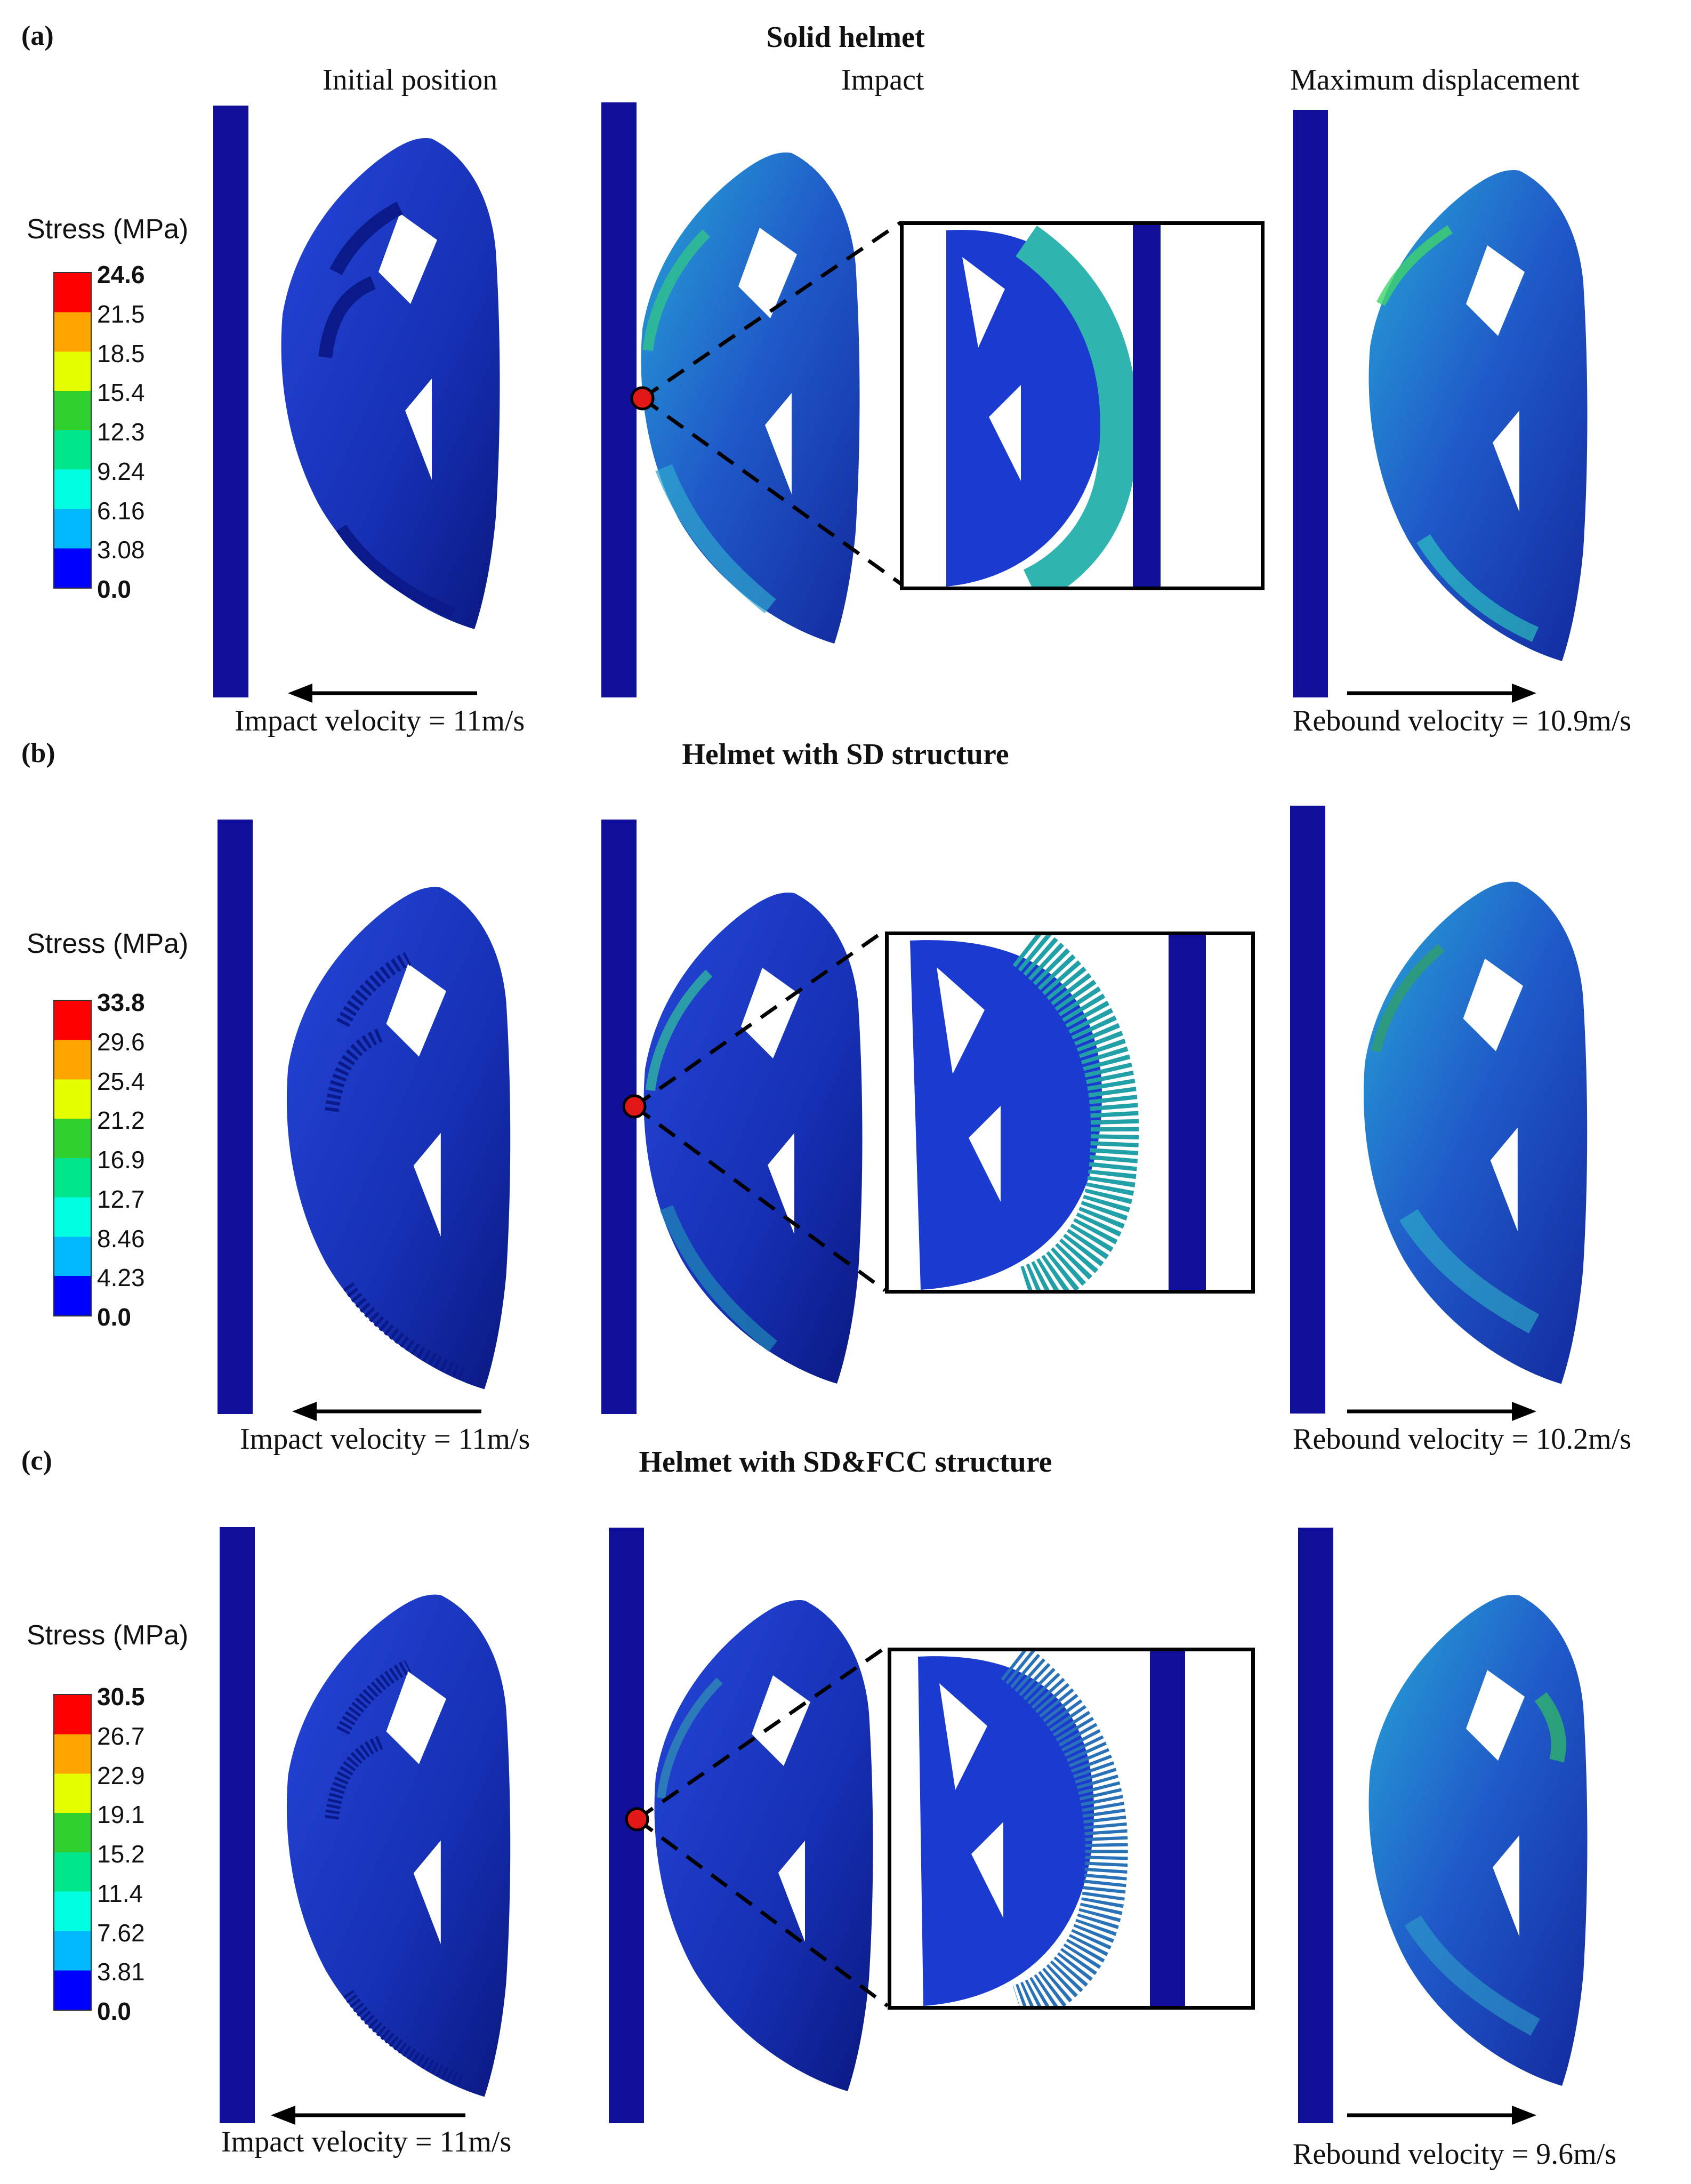 The height and width of the screenshot is (2184, 1691). I want to click on colorbar-tick-label: 30.5, so click(121, 1697).